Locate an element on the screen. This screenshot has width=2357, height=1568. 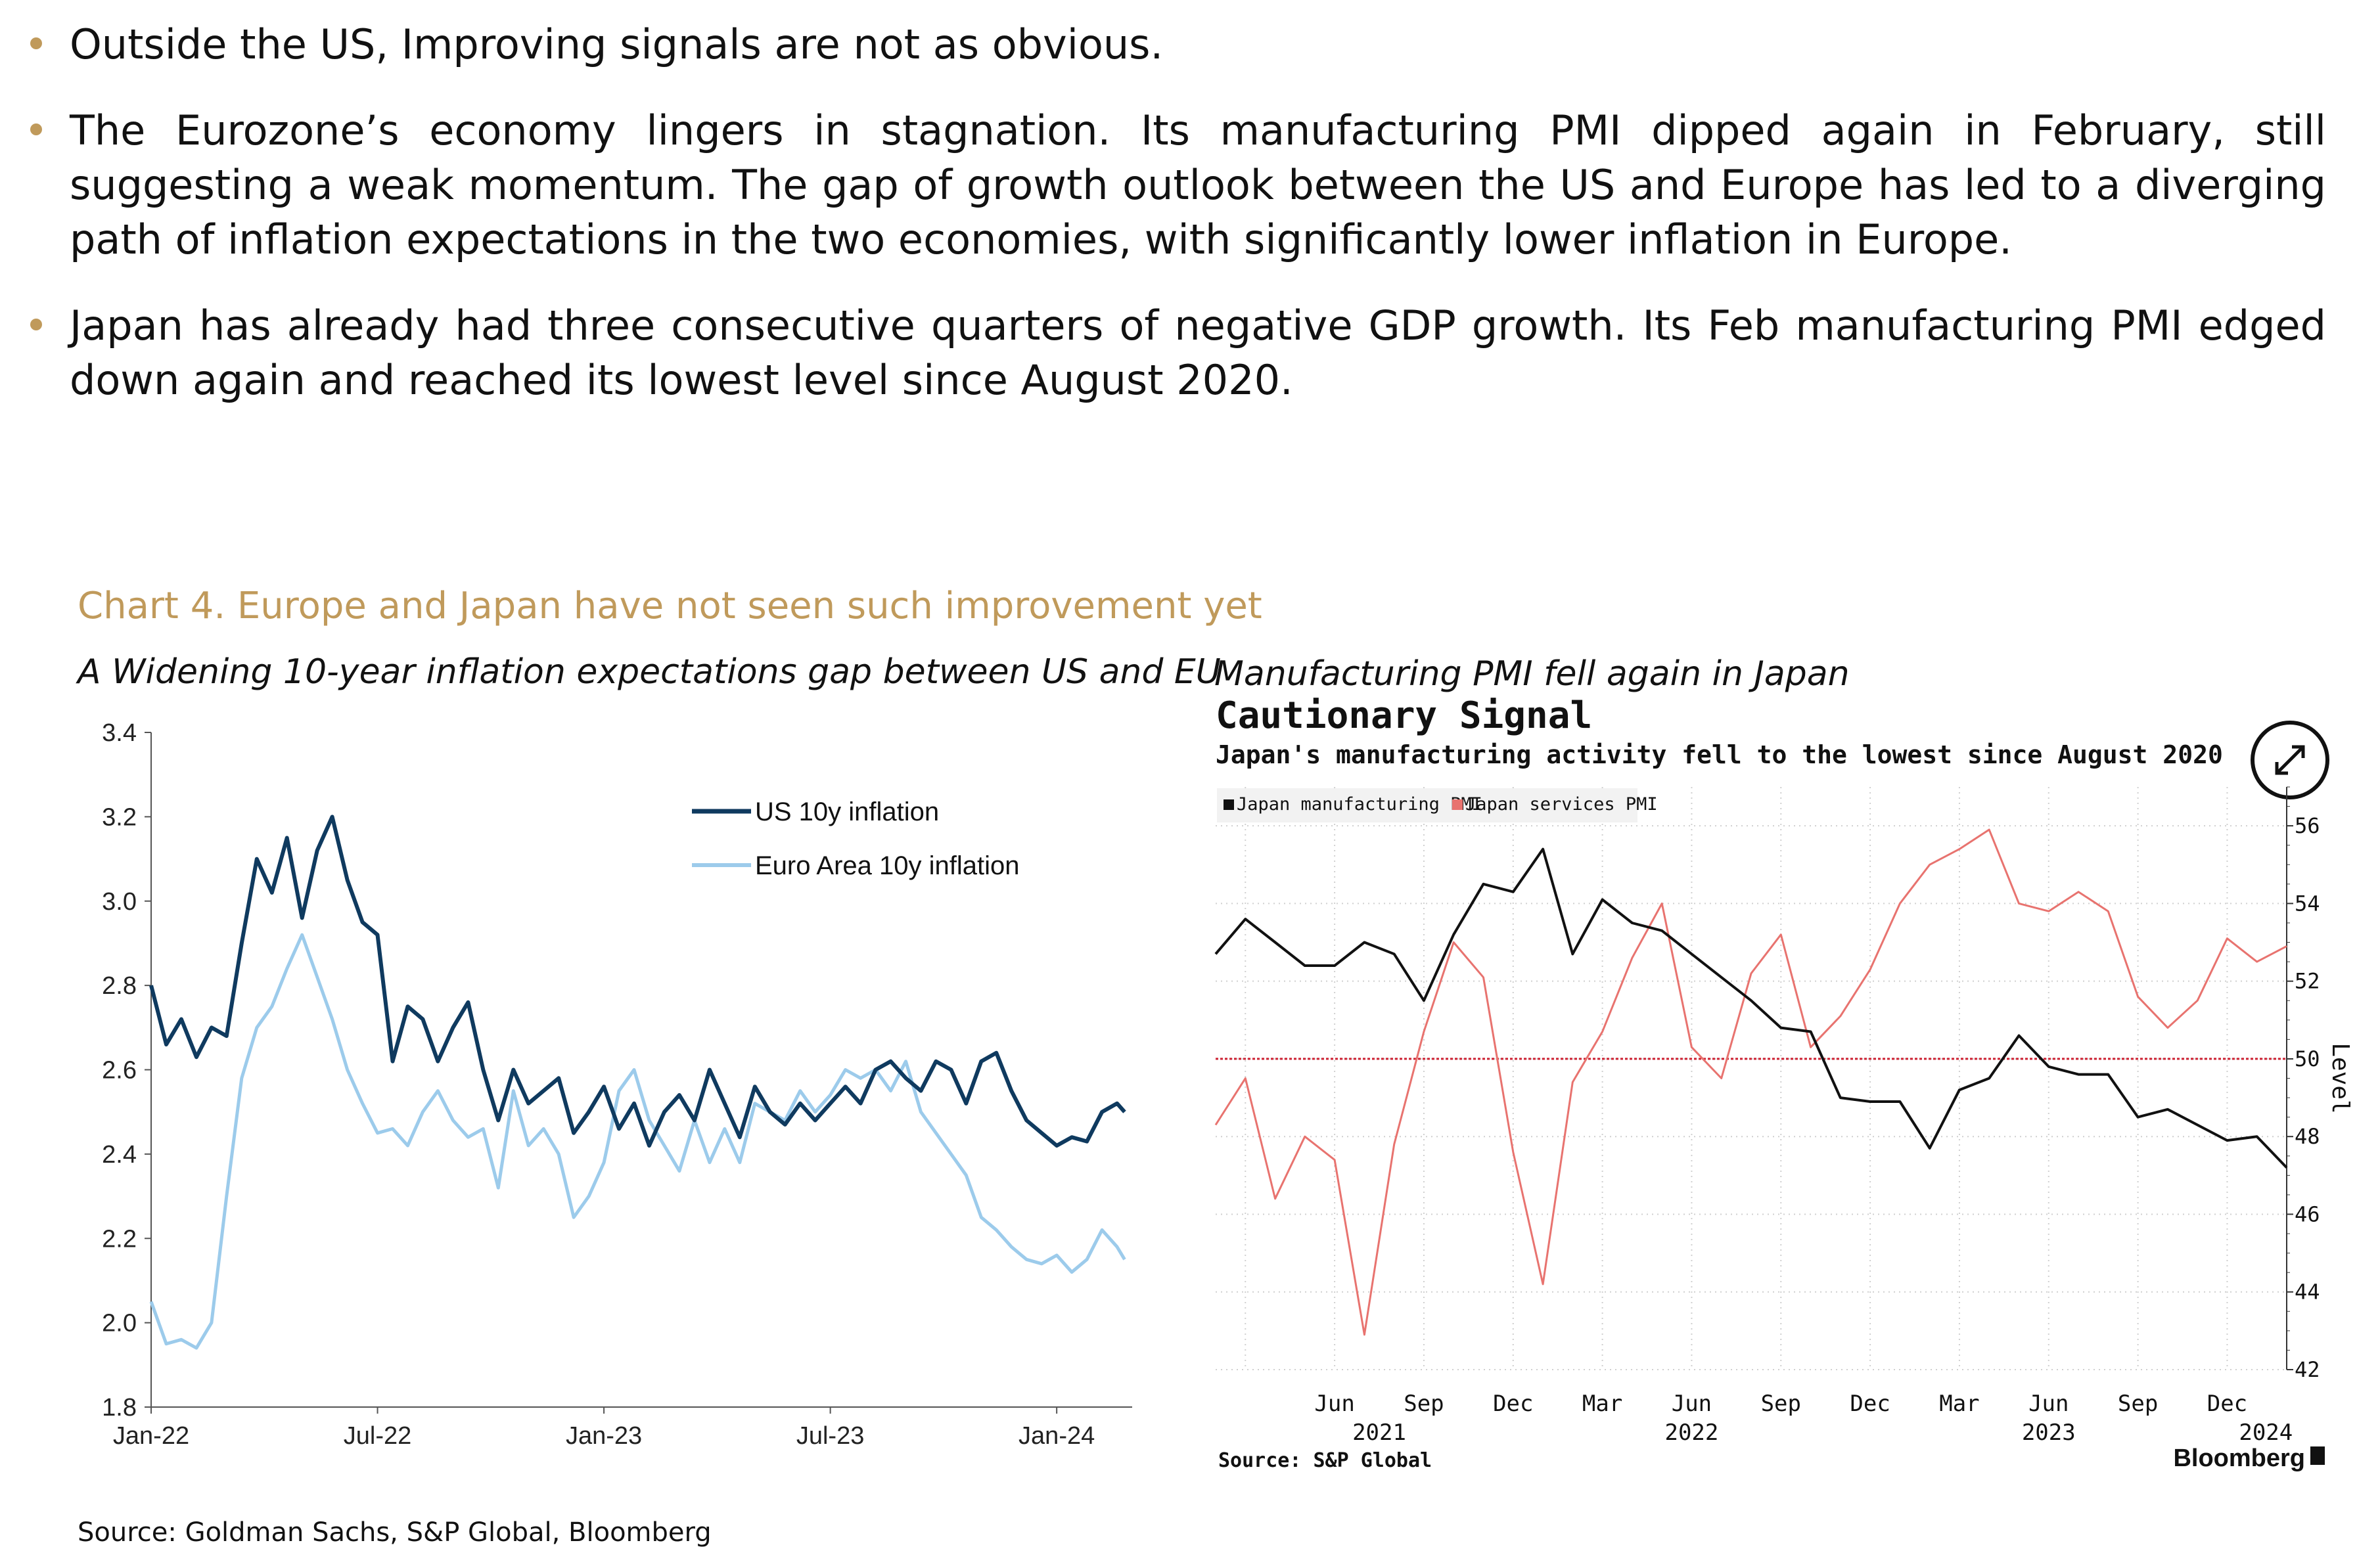
legend-swatch-mfg is located at coordinates (1229, 804).